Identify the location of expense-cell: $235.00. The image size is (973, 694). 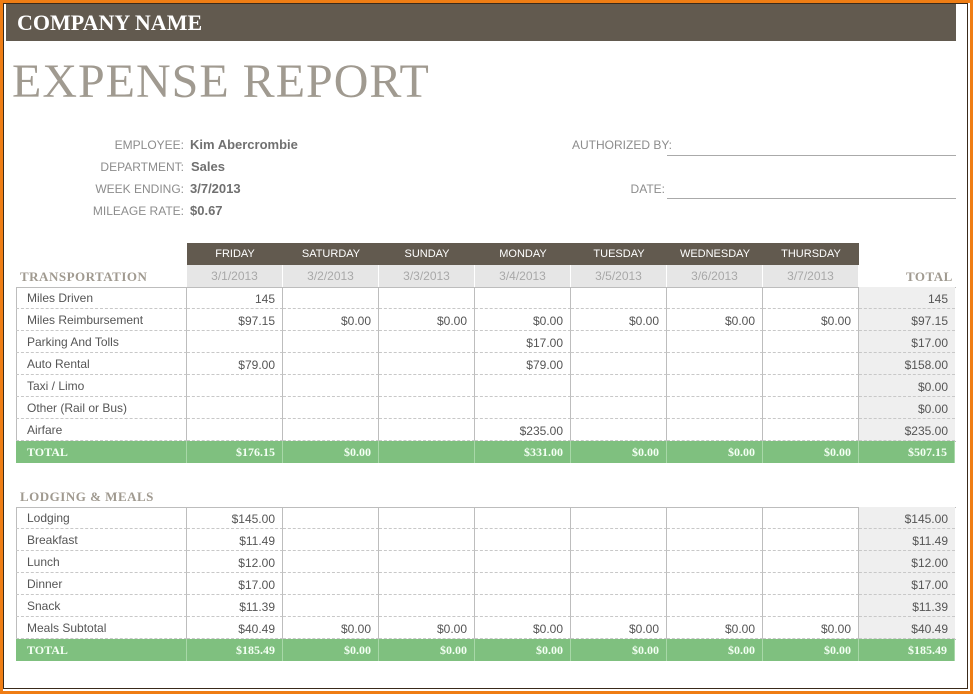
(523, 430).